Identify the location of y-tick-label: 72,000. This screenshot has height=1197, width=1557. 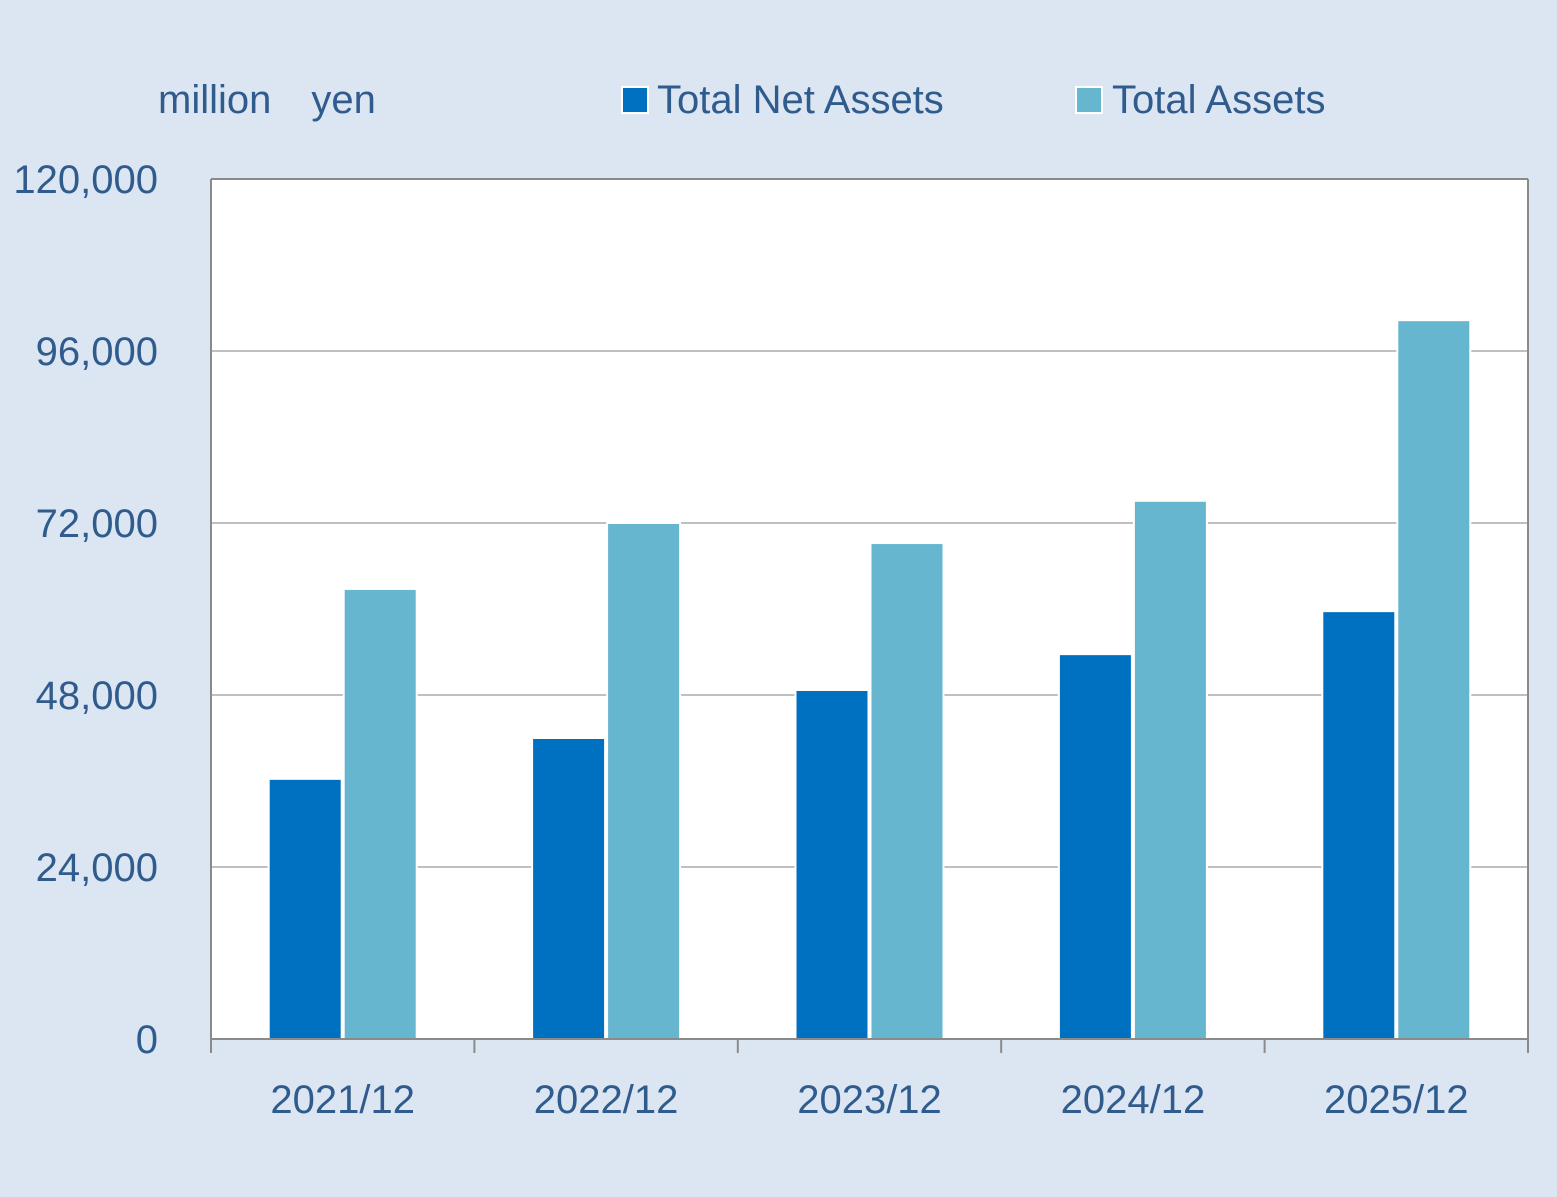
(97, 524).